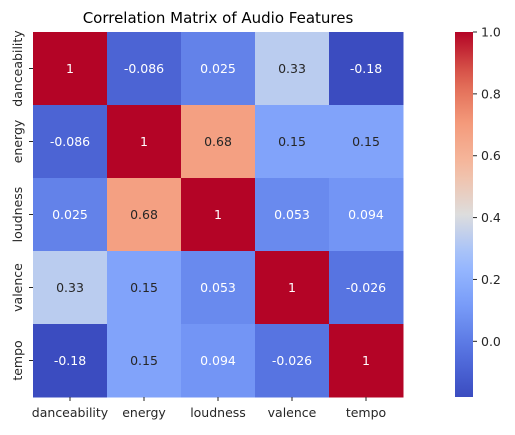  What do you see at coordinates (17, 360) in the screenshot?
I see `y-tick-label: tempo` at bounding box center [17, 360].